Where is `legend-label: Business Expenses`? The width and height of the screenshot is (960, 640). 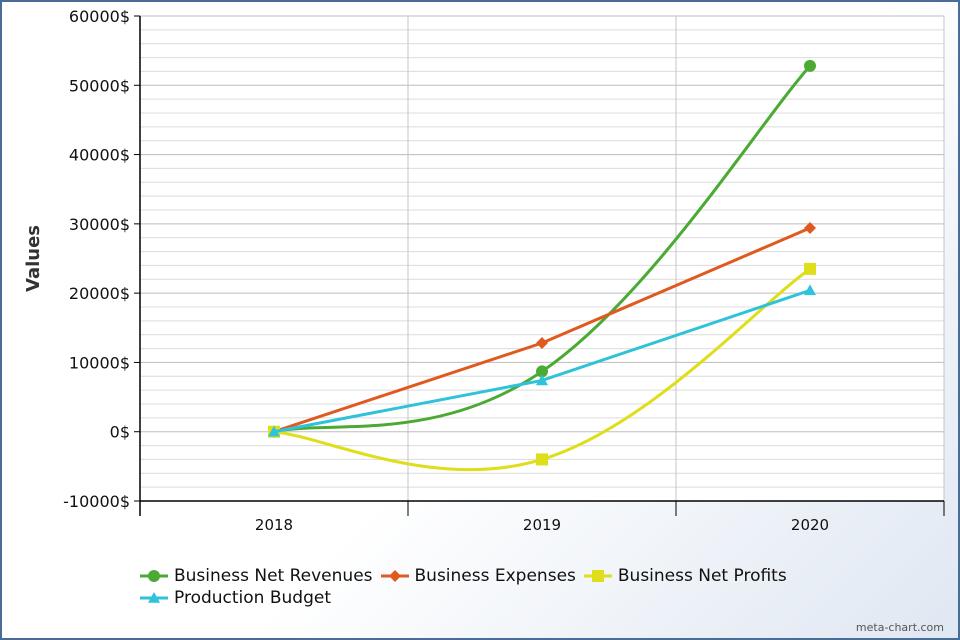
legend-label: Business Expenses is located at coordinates (495, 576).